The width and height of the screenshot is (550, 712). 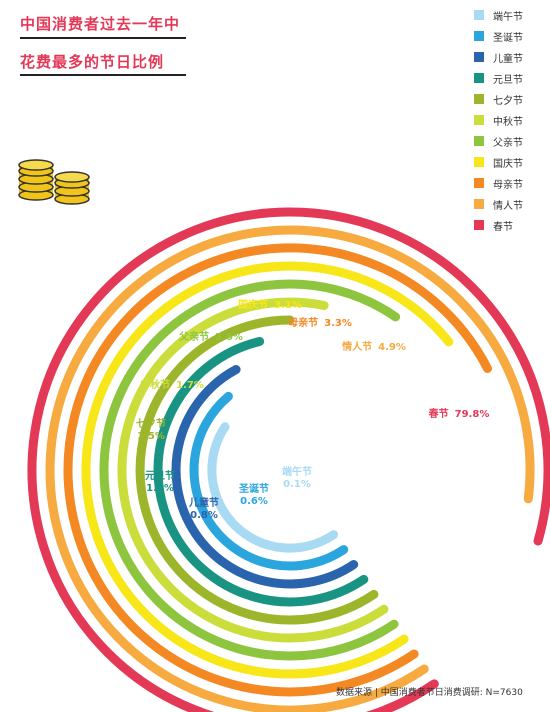 I want to click on label-category: 中秋节, so click(x=155, y=384).